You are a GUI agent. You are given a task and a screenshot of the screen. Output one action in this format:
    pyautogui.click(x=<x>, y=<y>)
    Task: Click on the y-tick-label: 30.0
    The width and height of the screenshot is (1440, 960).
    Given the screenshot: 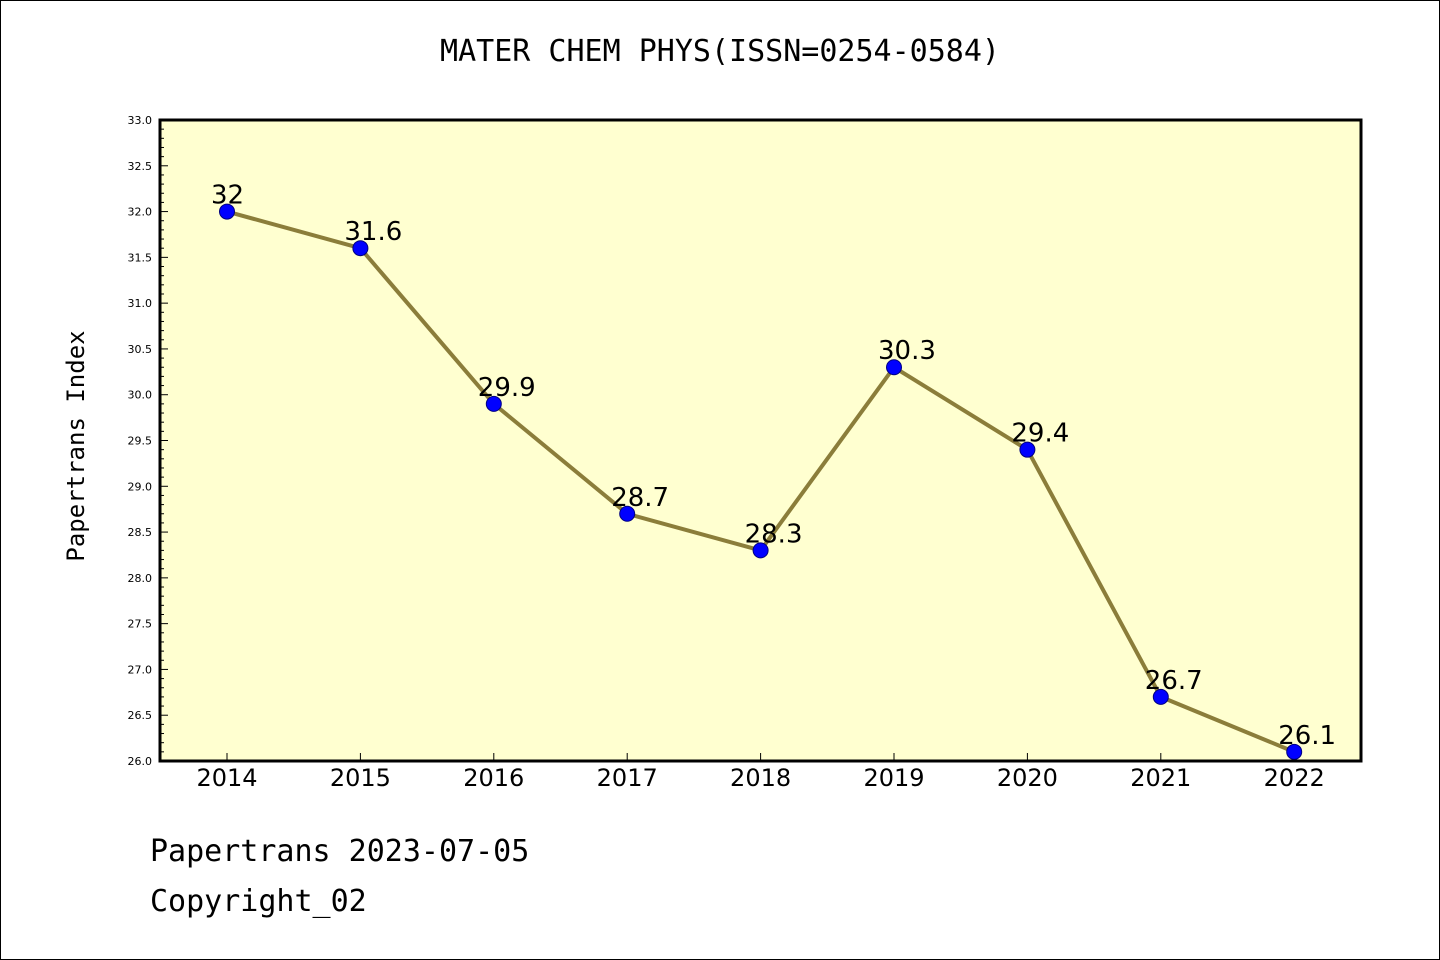 What is the action you would take?
    pyautogui.click(x=140, y=395)
    